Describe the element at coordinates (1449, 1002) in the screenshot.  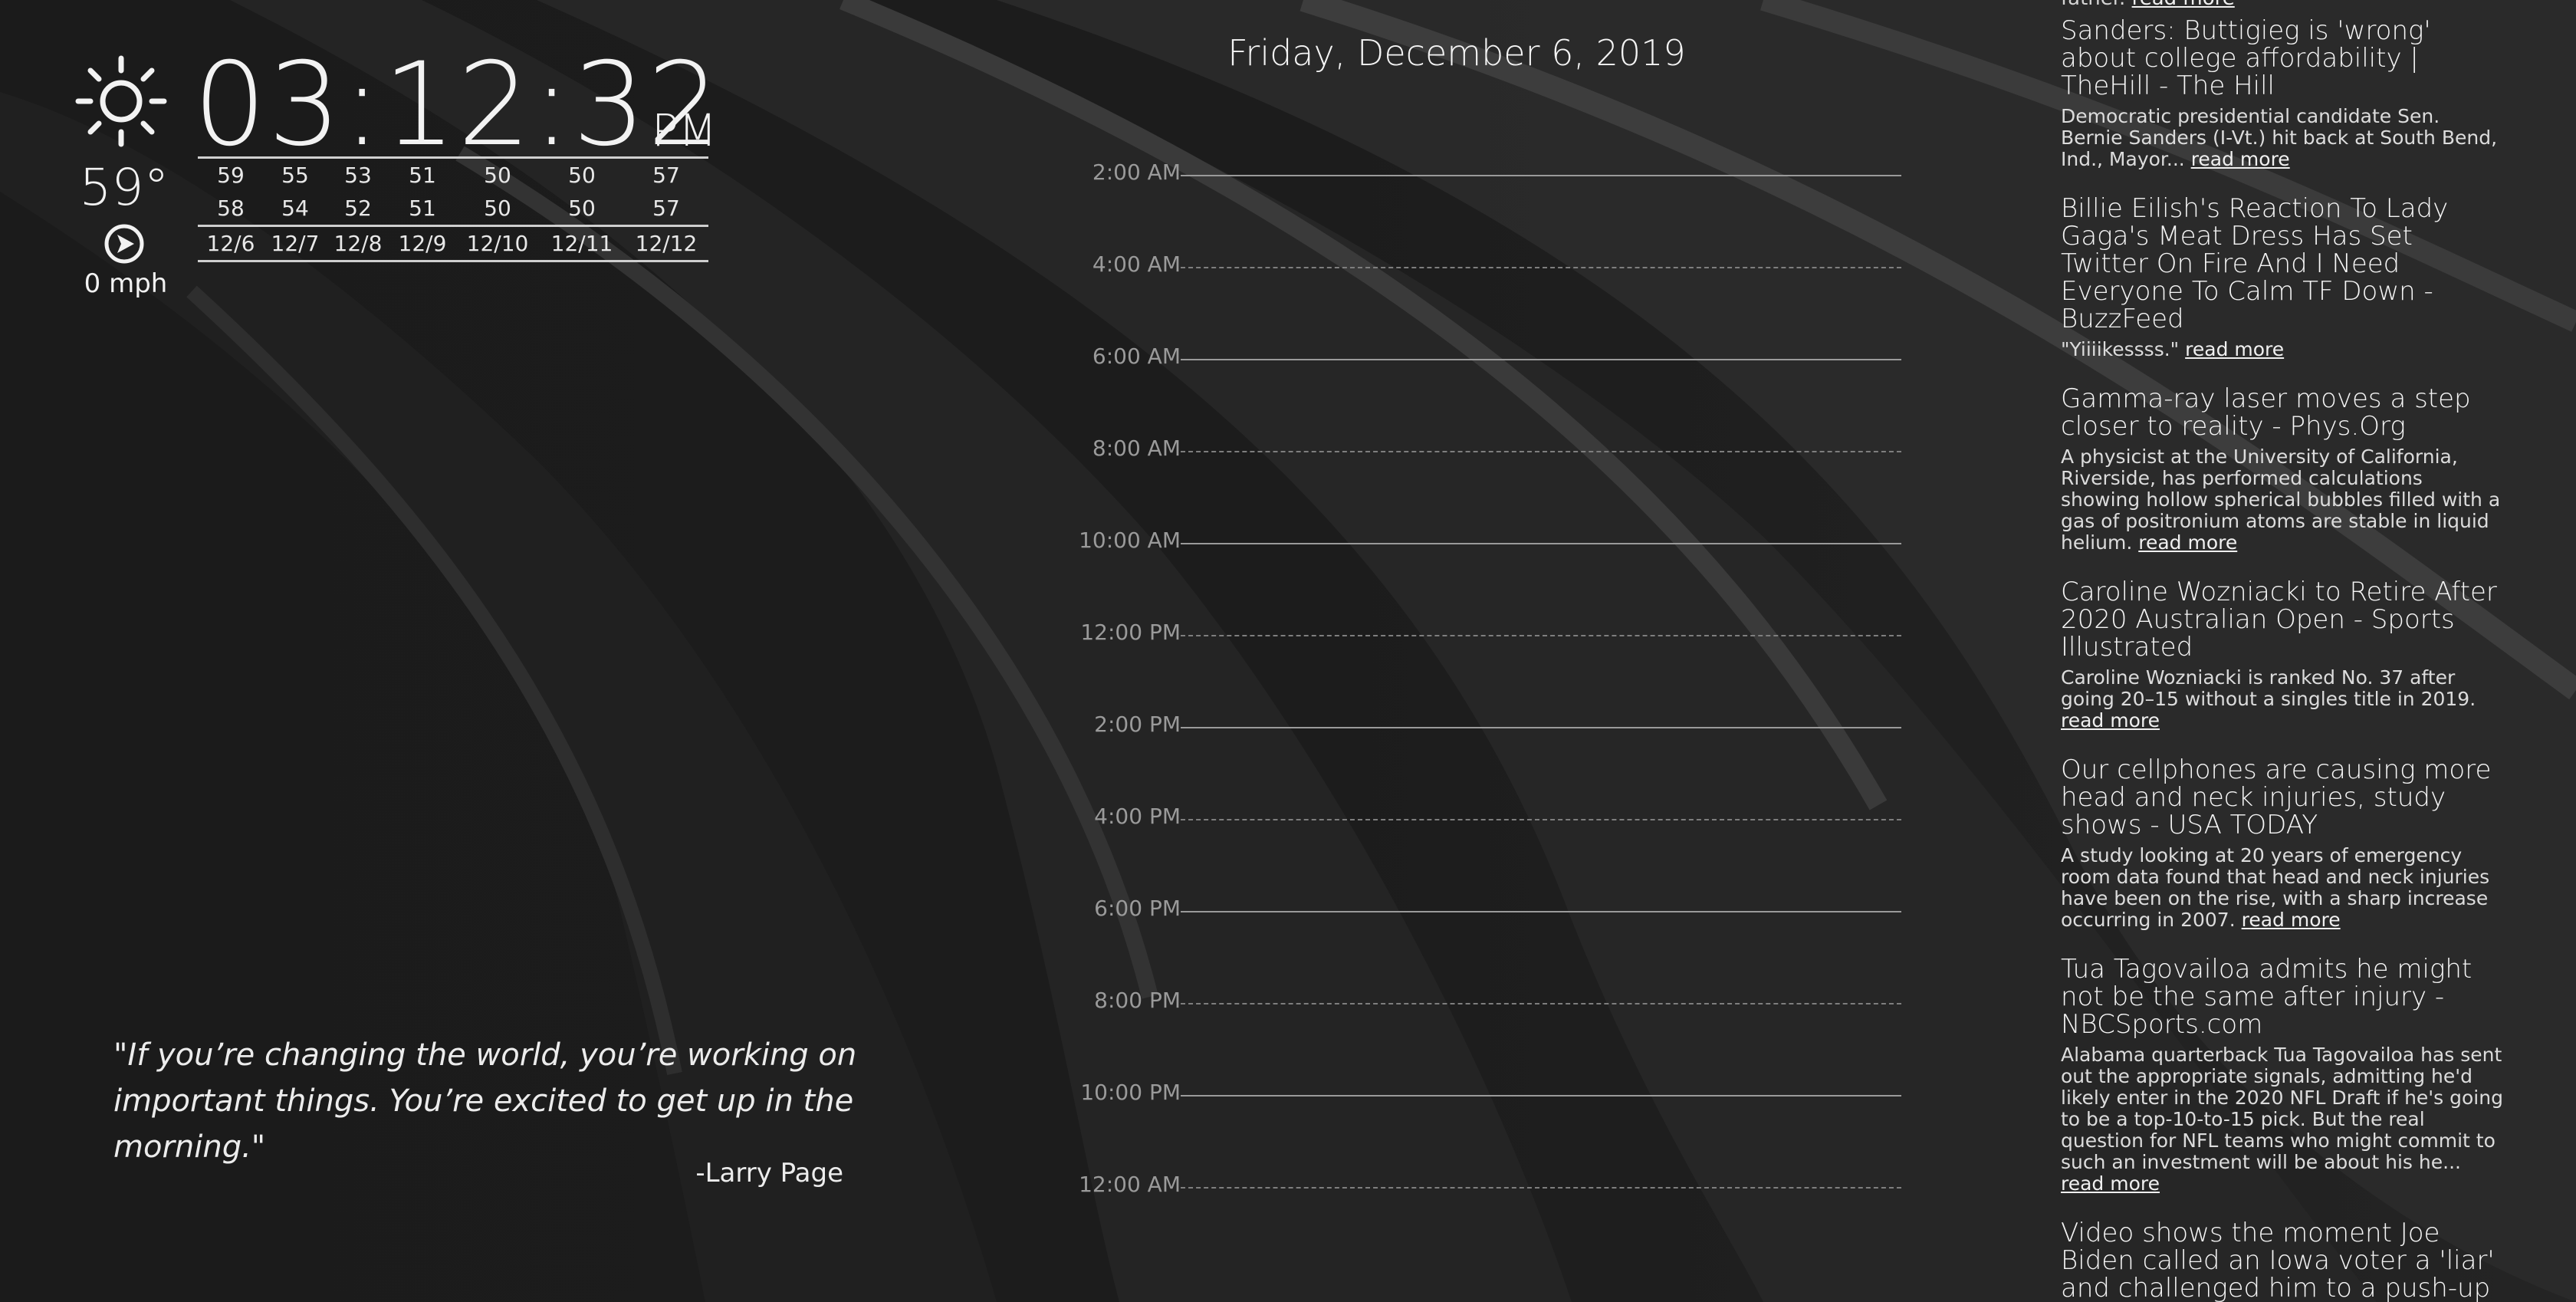
I see `agenda-row: 8:00 PM` at that location.